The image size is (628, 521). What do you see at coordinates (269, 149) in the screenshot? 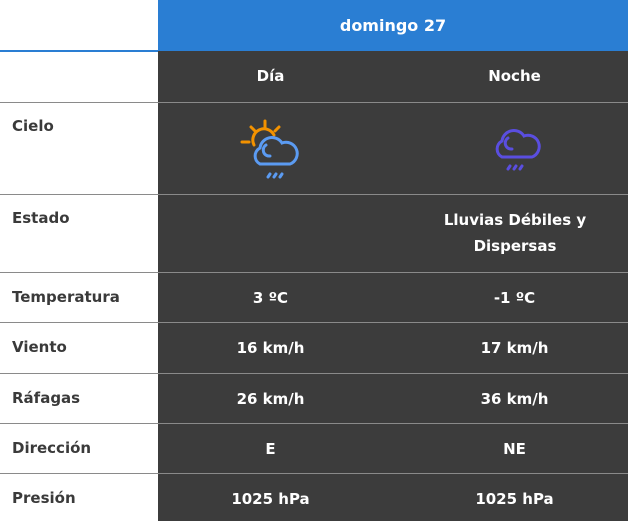
I see `sun-cloud-rain-icon` at bounding box center [269, 149].